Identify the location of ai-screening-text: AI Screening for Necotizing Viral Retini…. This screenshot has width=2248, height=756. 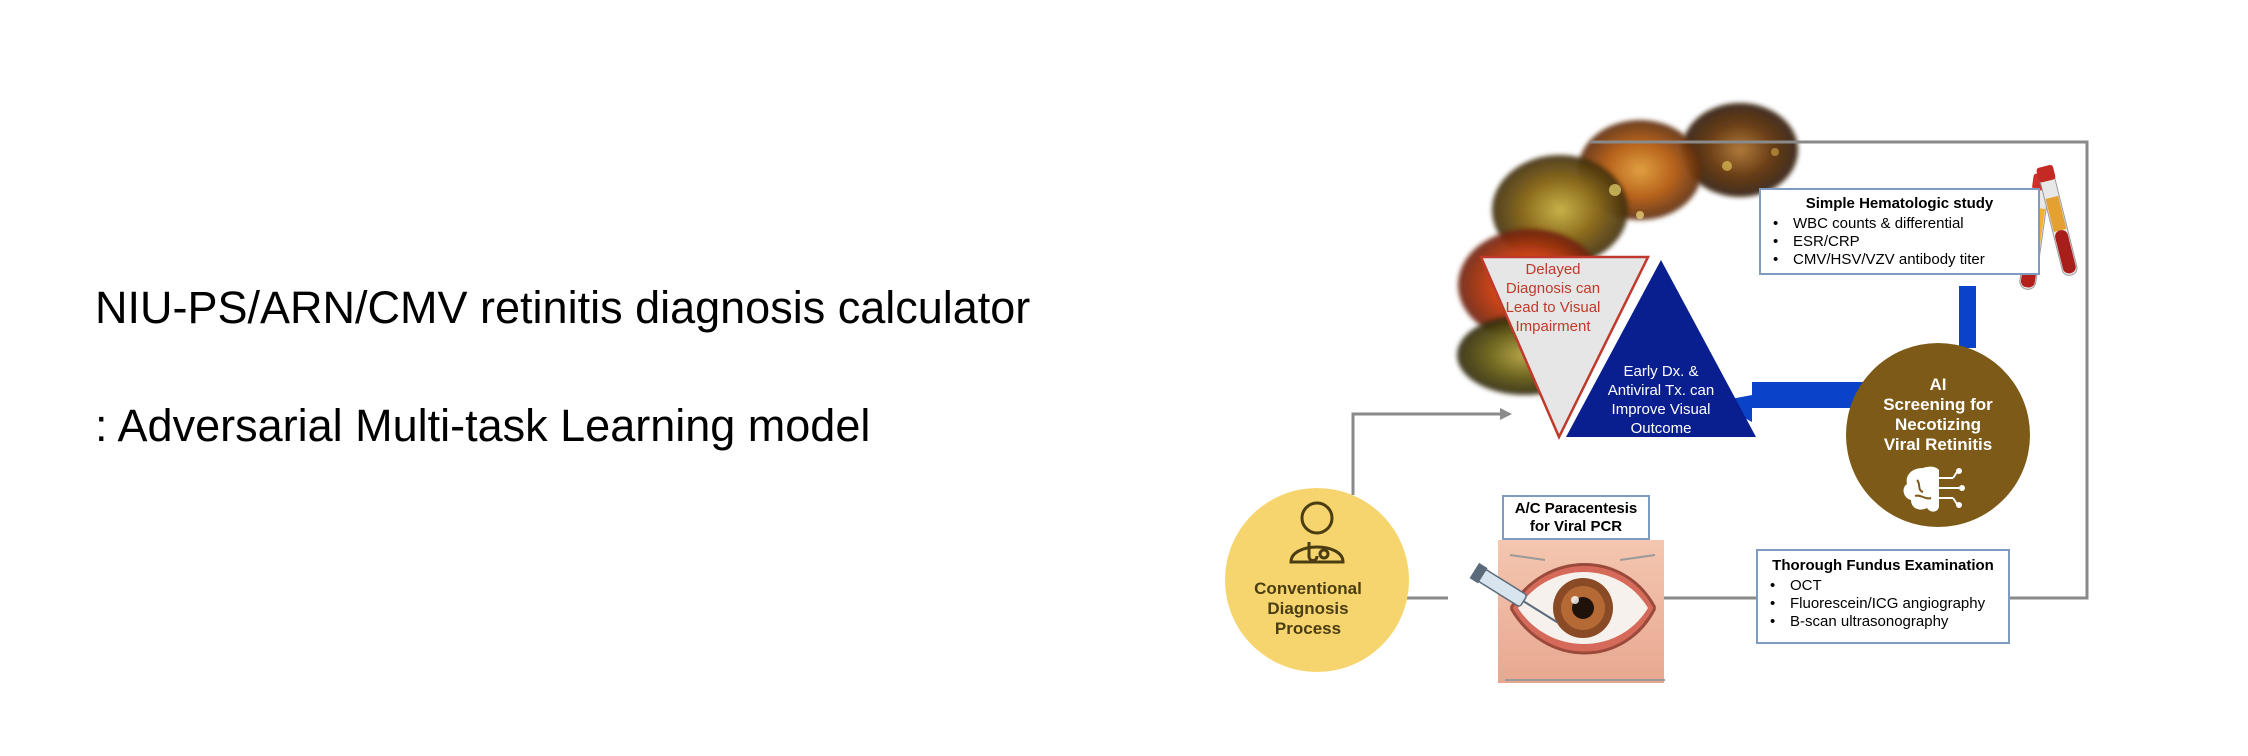
(1938, 415).